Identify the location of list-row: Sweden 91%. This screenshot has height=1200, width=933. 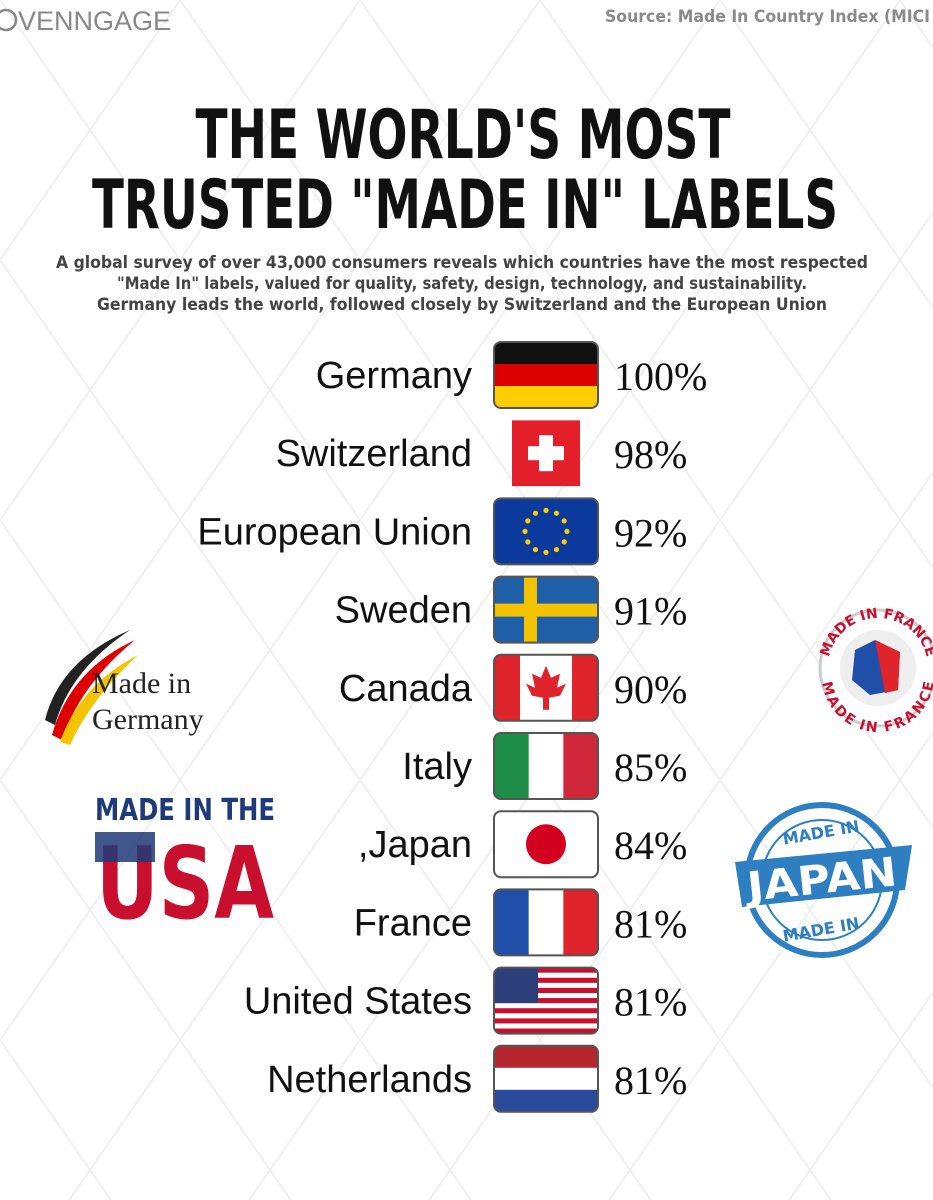
(511, 609).